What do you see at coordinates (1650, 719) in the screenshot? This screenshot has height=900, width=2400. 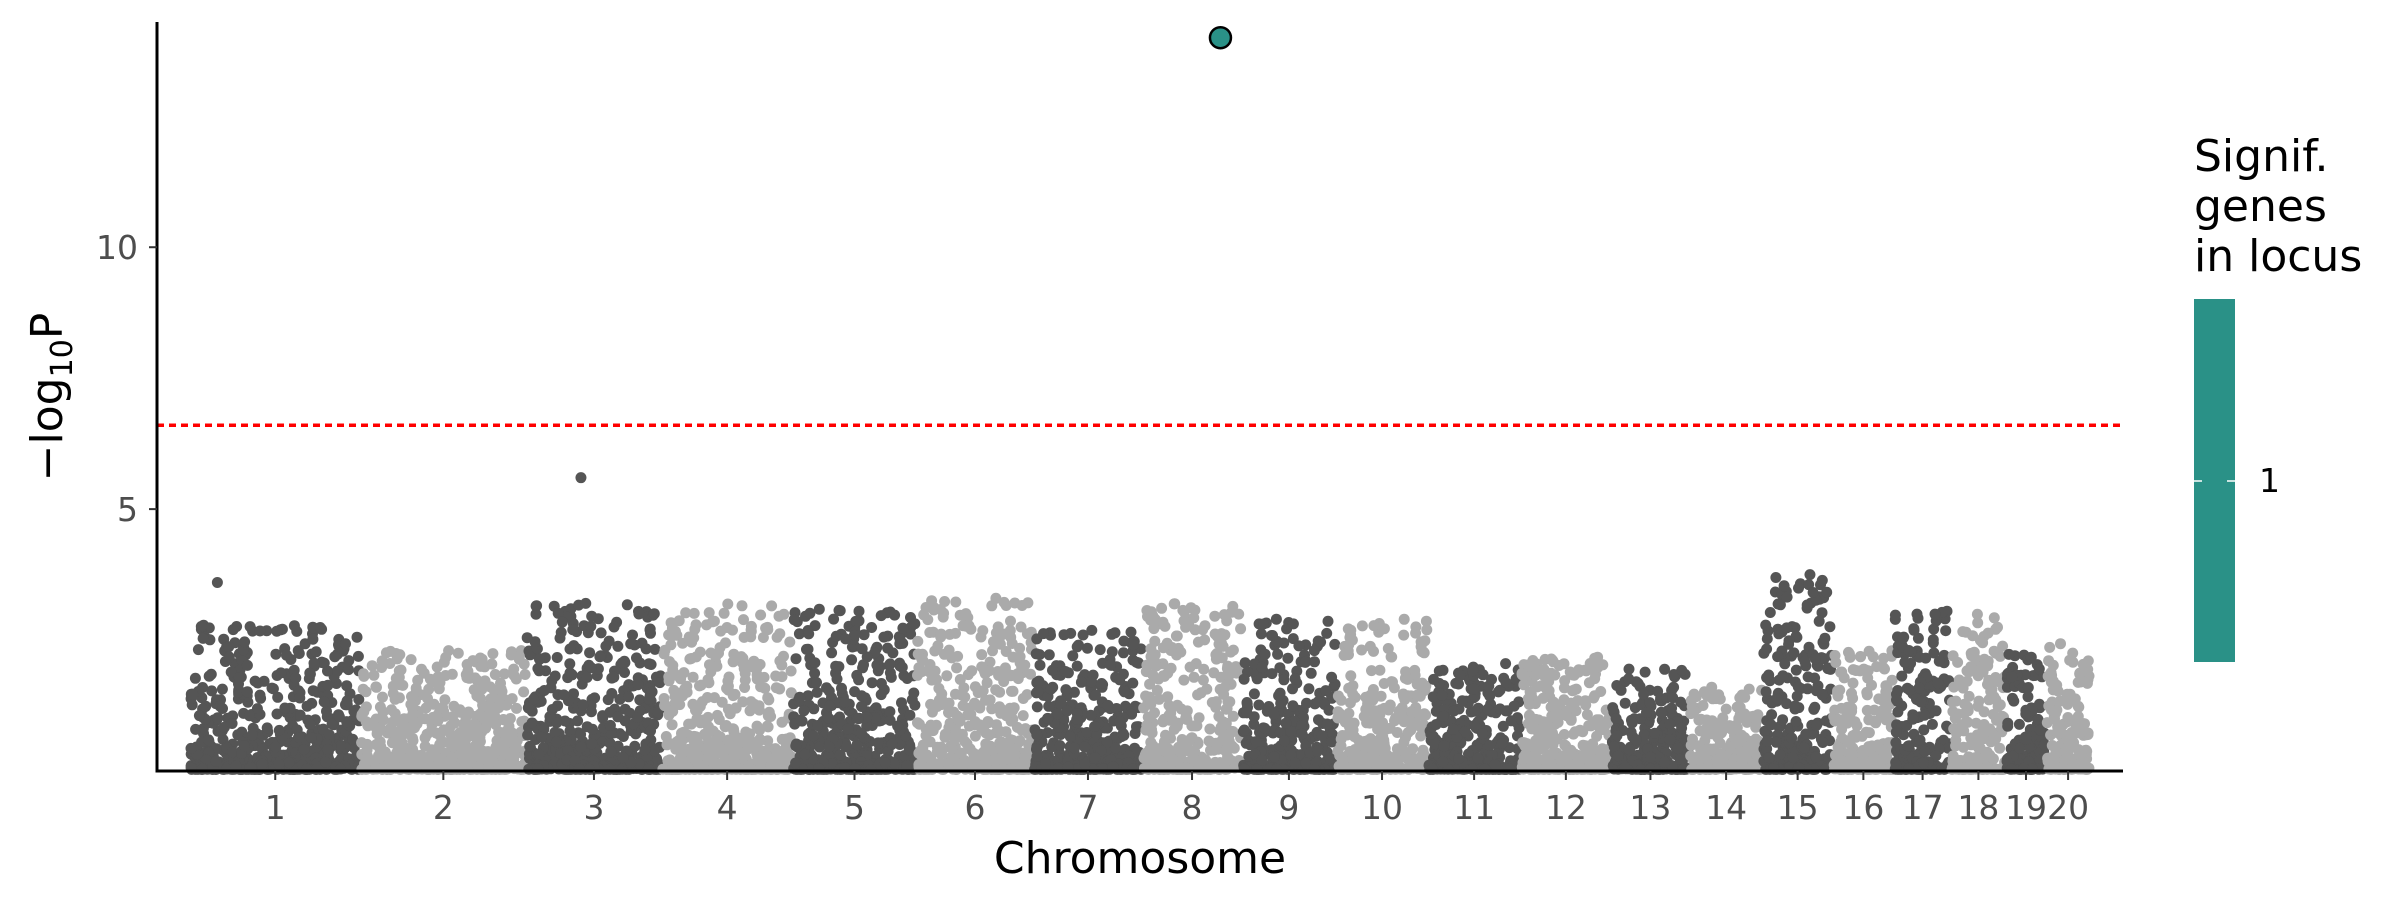 I see `chromosome-13-points` at bounding box center [1650, 719].